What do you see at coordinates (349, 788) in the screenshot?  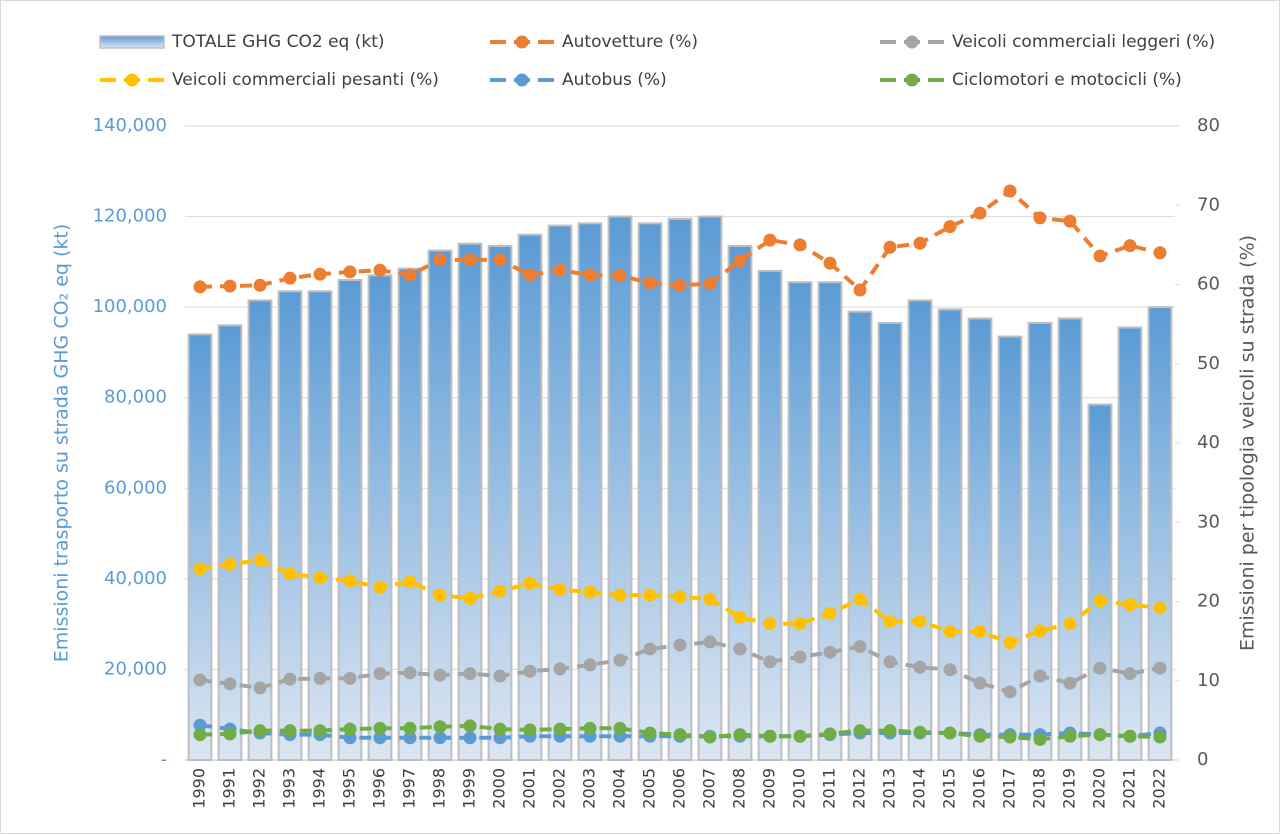 I see `x-tick-label: 1995` at bounding box center [349, 788].